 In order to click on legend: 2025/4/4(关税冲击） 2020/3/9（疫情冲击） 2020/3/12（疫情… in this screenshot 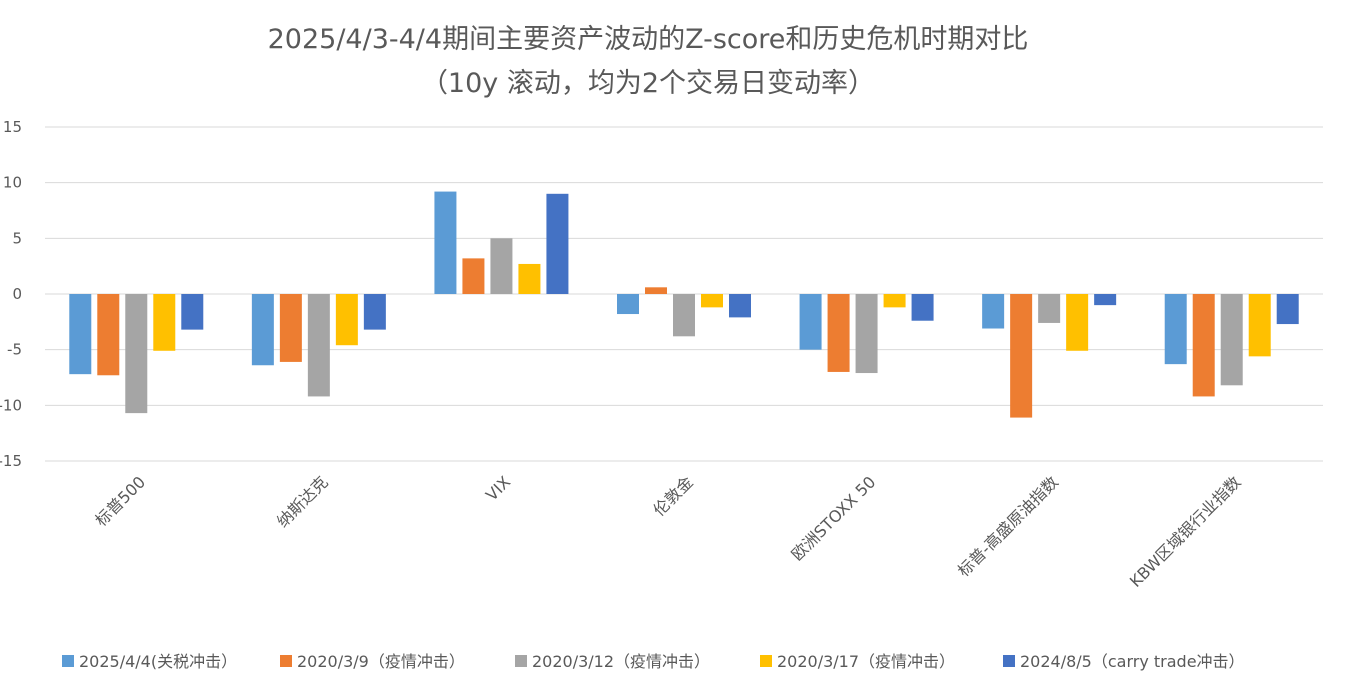, I will do `click(653, 661)`.